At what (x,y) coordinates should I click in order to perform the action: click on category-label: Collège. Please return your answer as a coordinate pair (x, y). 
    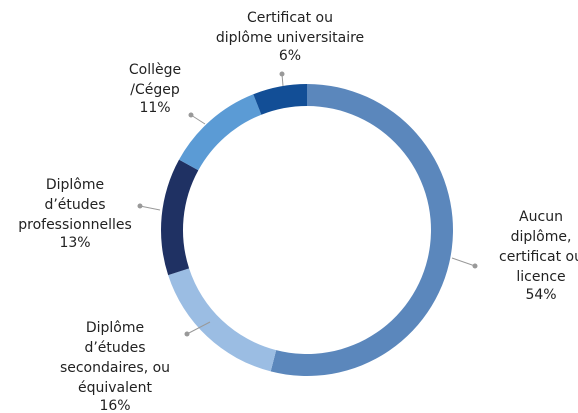
    Looking at the image, I should click on (155, 70).